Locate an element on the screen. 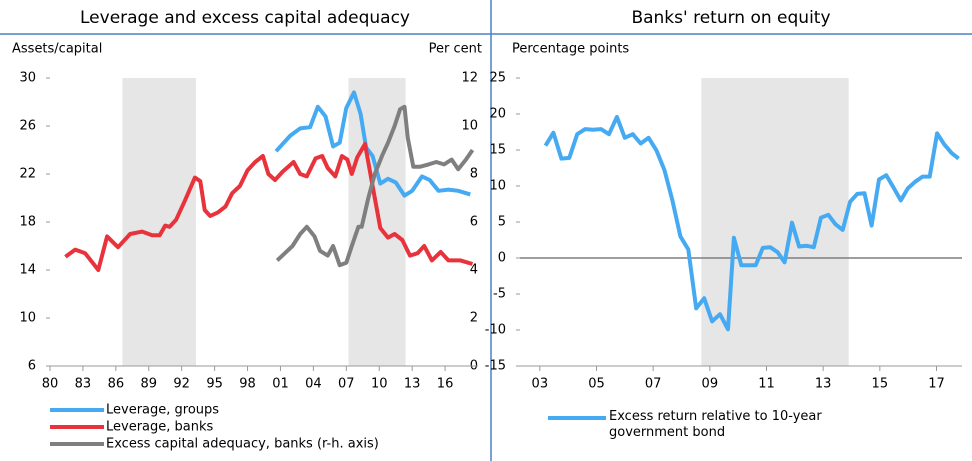 The width and height of the screenshot is (972, 461). x-tick-label: 98 is located at coordinates (247, 384).